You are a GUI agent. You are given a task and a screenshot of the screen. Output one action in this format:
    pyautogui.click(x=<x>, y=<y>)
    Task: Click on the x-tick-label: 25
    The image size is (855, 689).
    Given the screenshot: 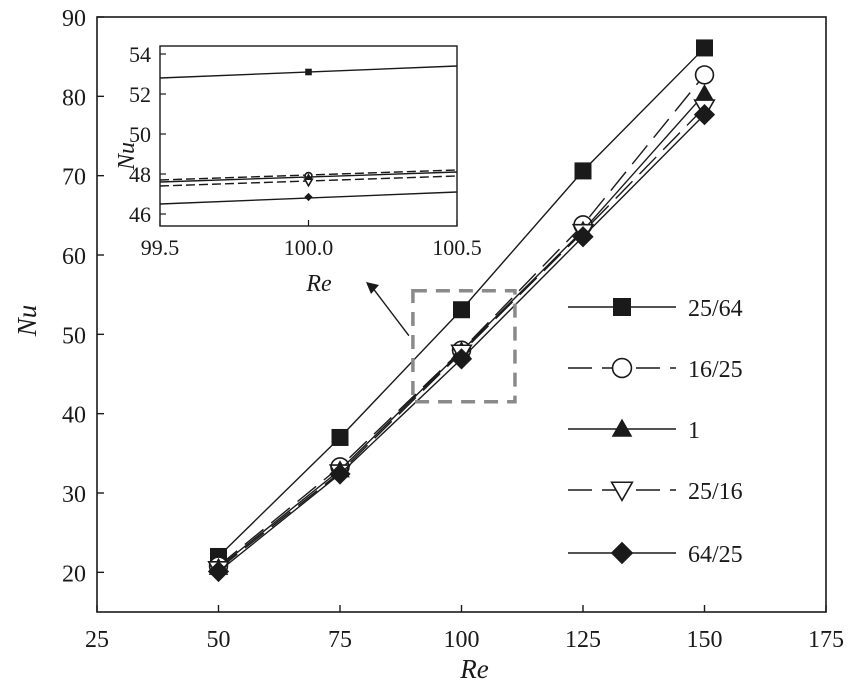 What is the action you would take?
    pyautogui.click(x=97, y=640)
    